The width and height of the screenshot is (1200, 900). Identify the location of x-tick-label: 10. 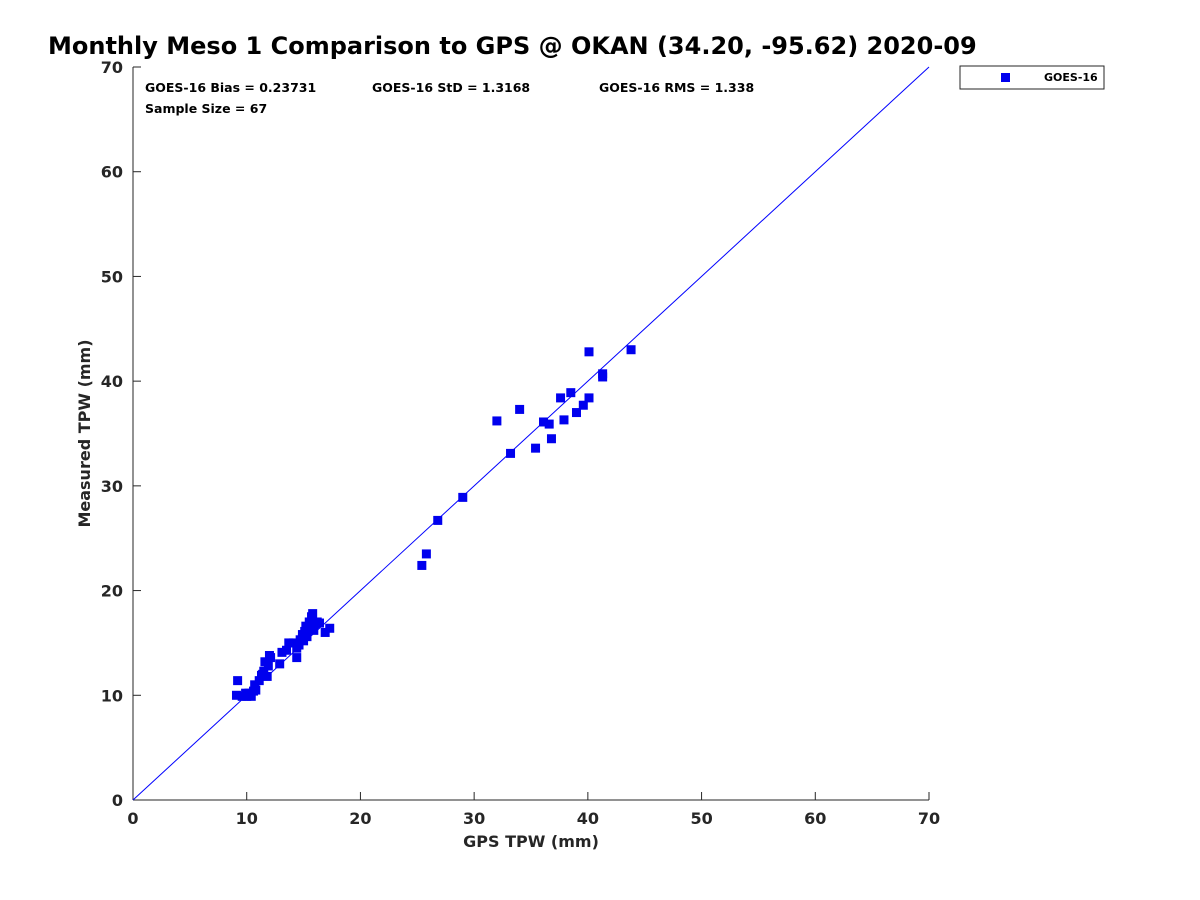
(247, 818).